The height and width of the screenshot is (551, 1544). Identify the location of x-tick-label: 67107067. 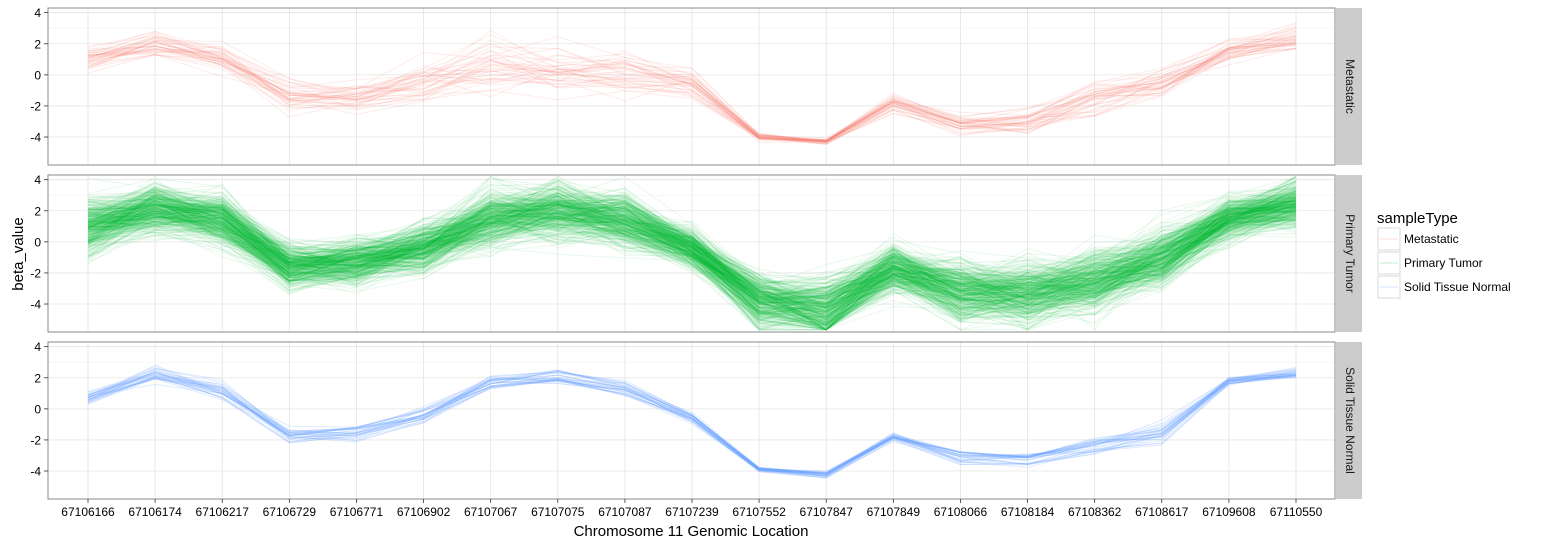
(491, 512).